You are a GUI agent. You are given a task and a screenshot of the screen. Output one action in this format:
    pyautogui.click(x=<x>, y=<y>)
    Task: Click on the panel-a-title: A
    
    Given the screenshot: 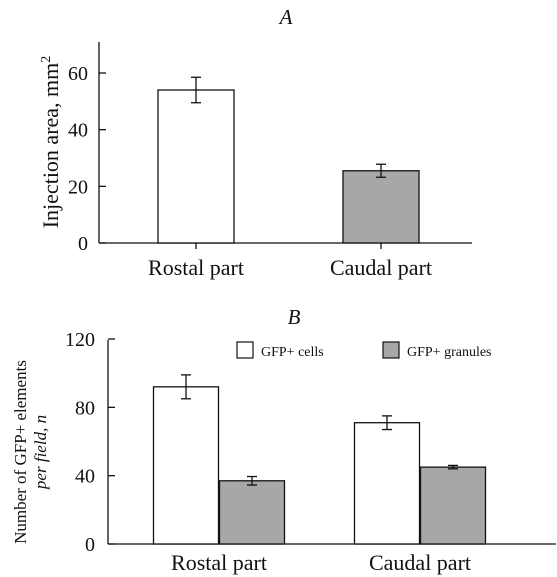 What is the action you would take?
    pyautogui.click(x=285, y=17)
    